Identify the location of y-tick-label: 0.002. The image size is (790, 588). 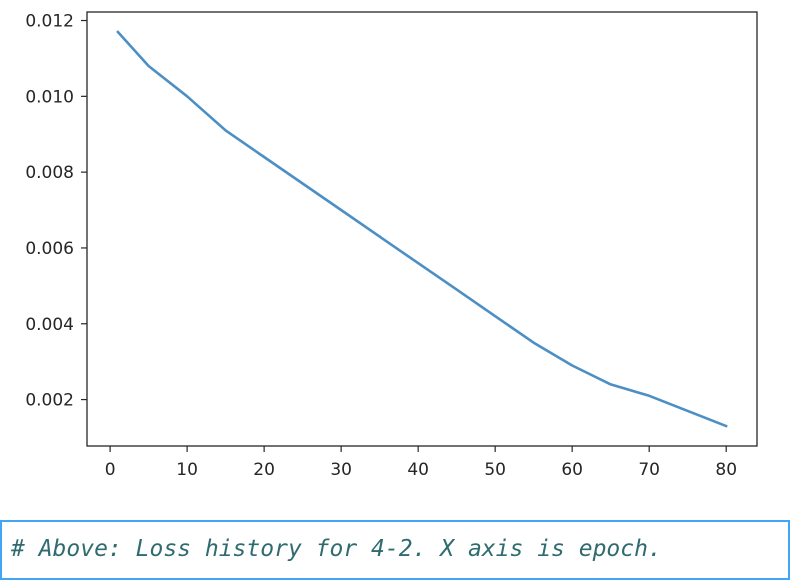
(49, 401).